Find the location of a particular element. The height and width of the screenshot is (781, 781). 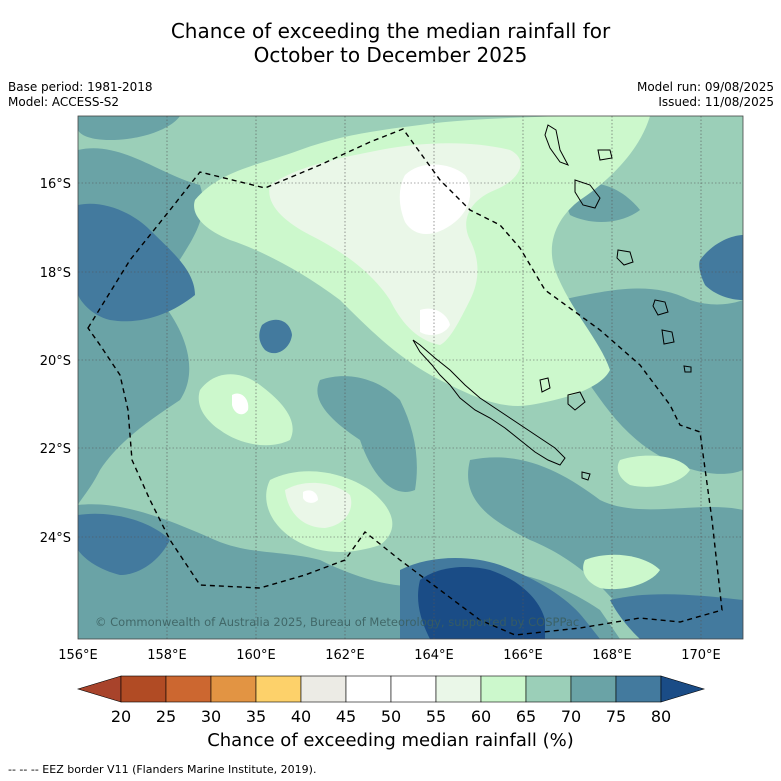

colorbar-tick-label: 25 is located at coordinates (166, 716).